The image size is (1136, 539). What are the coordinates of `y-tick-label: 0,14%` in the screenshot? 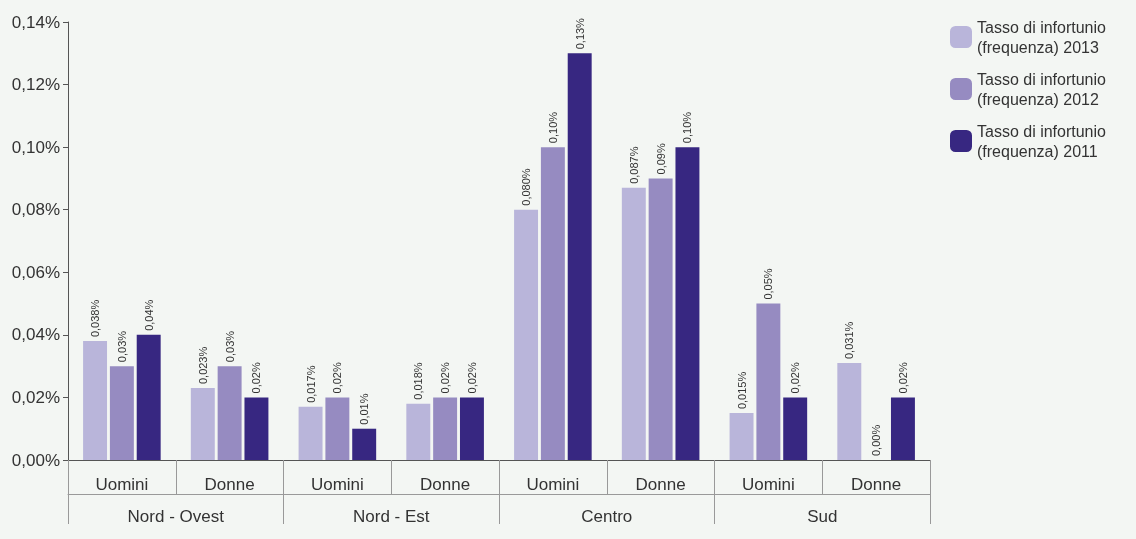 It's located at (35, 22).